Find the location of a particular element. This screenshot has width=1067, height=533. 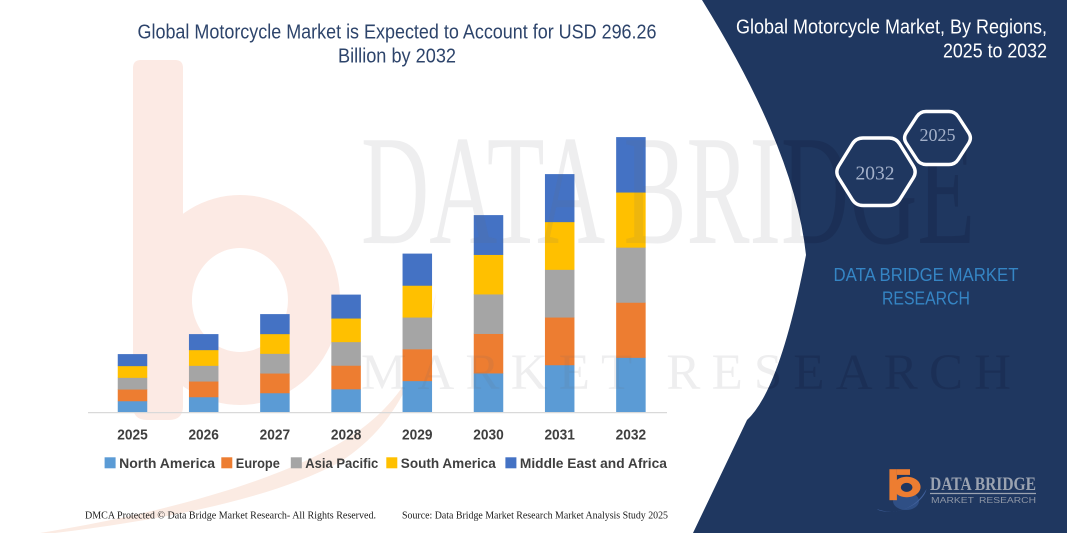

svg-text: 2030 is located at coordinates (488, 436).